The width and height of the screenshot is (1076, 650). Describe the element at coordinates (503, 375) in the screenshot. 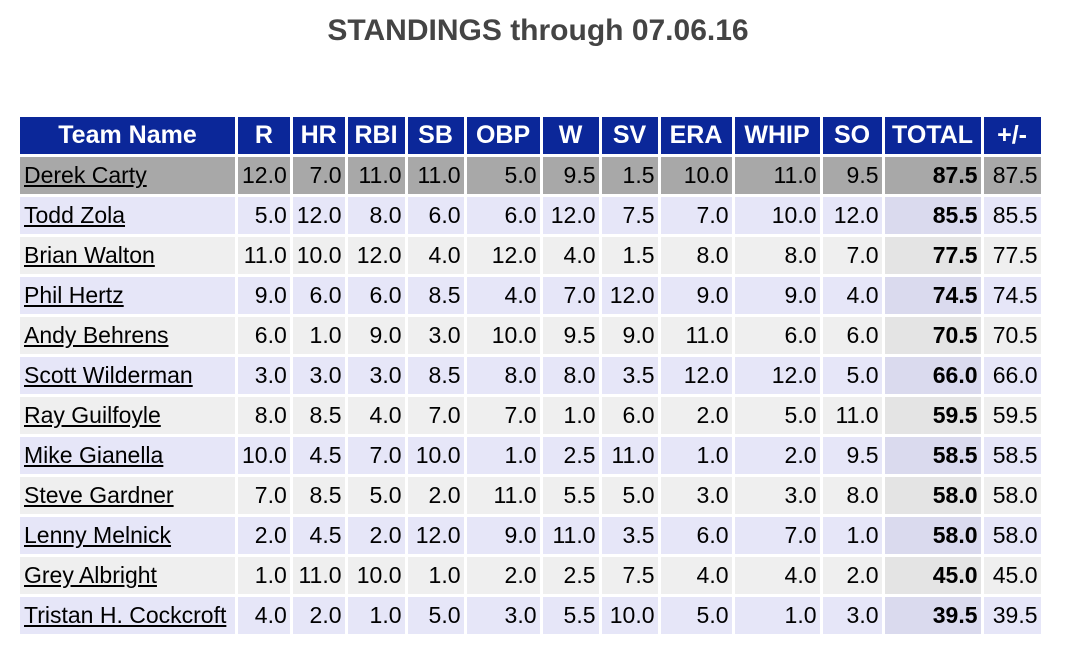

I see `stat-cell-obp: 8.0` at that location.